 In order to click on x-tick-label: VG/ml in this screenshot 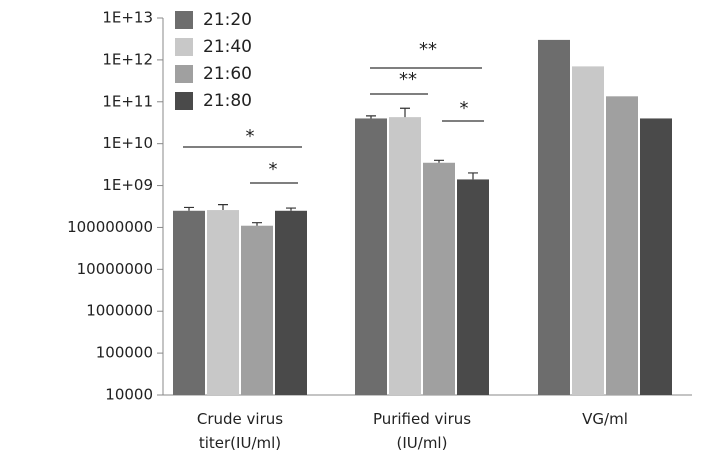, I will do `click(605, 419)`.